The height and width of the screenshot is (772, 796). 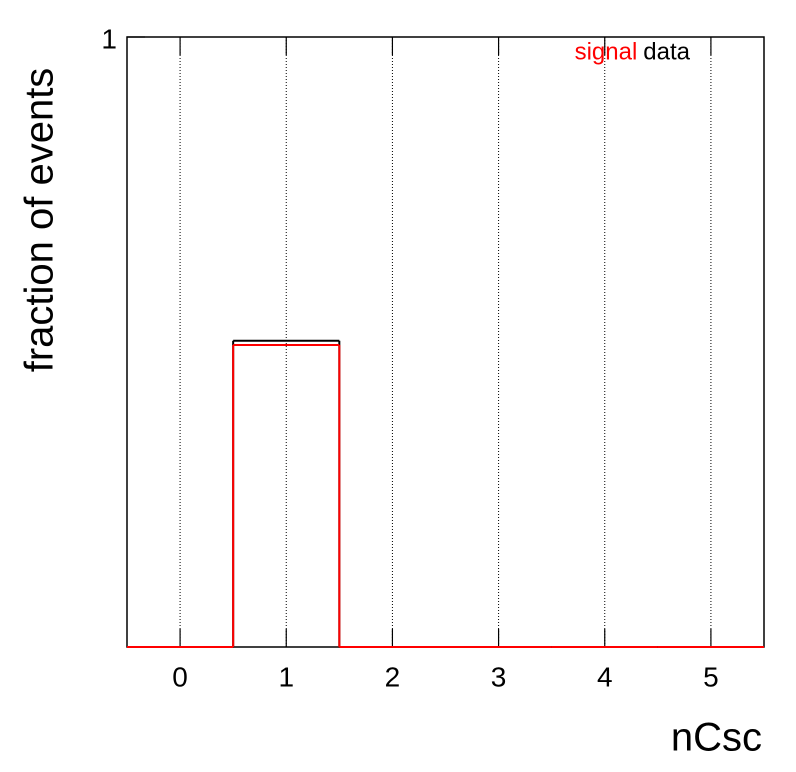 What do you see at coordinates (393, 676) in the screenshot?
I see `x-tick-label: 2` at bounding box center [393, 676].